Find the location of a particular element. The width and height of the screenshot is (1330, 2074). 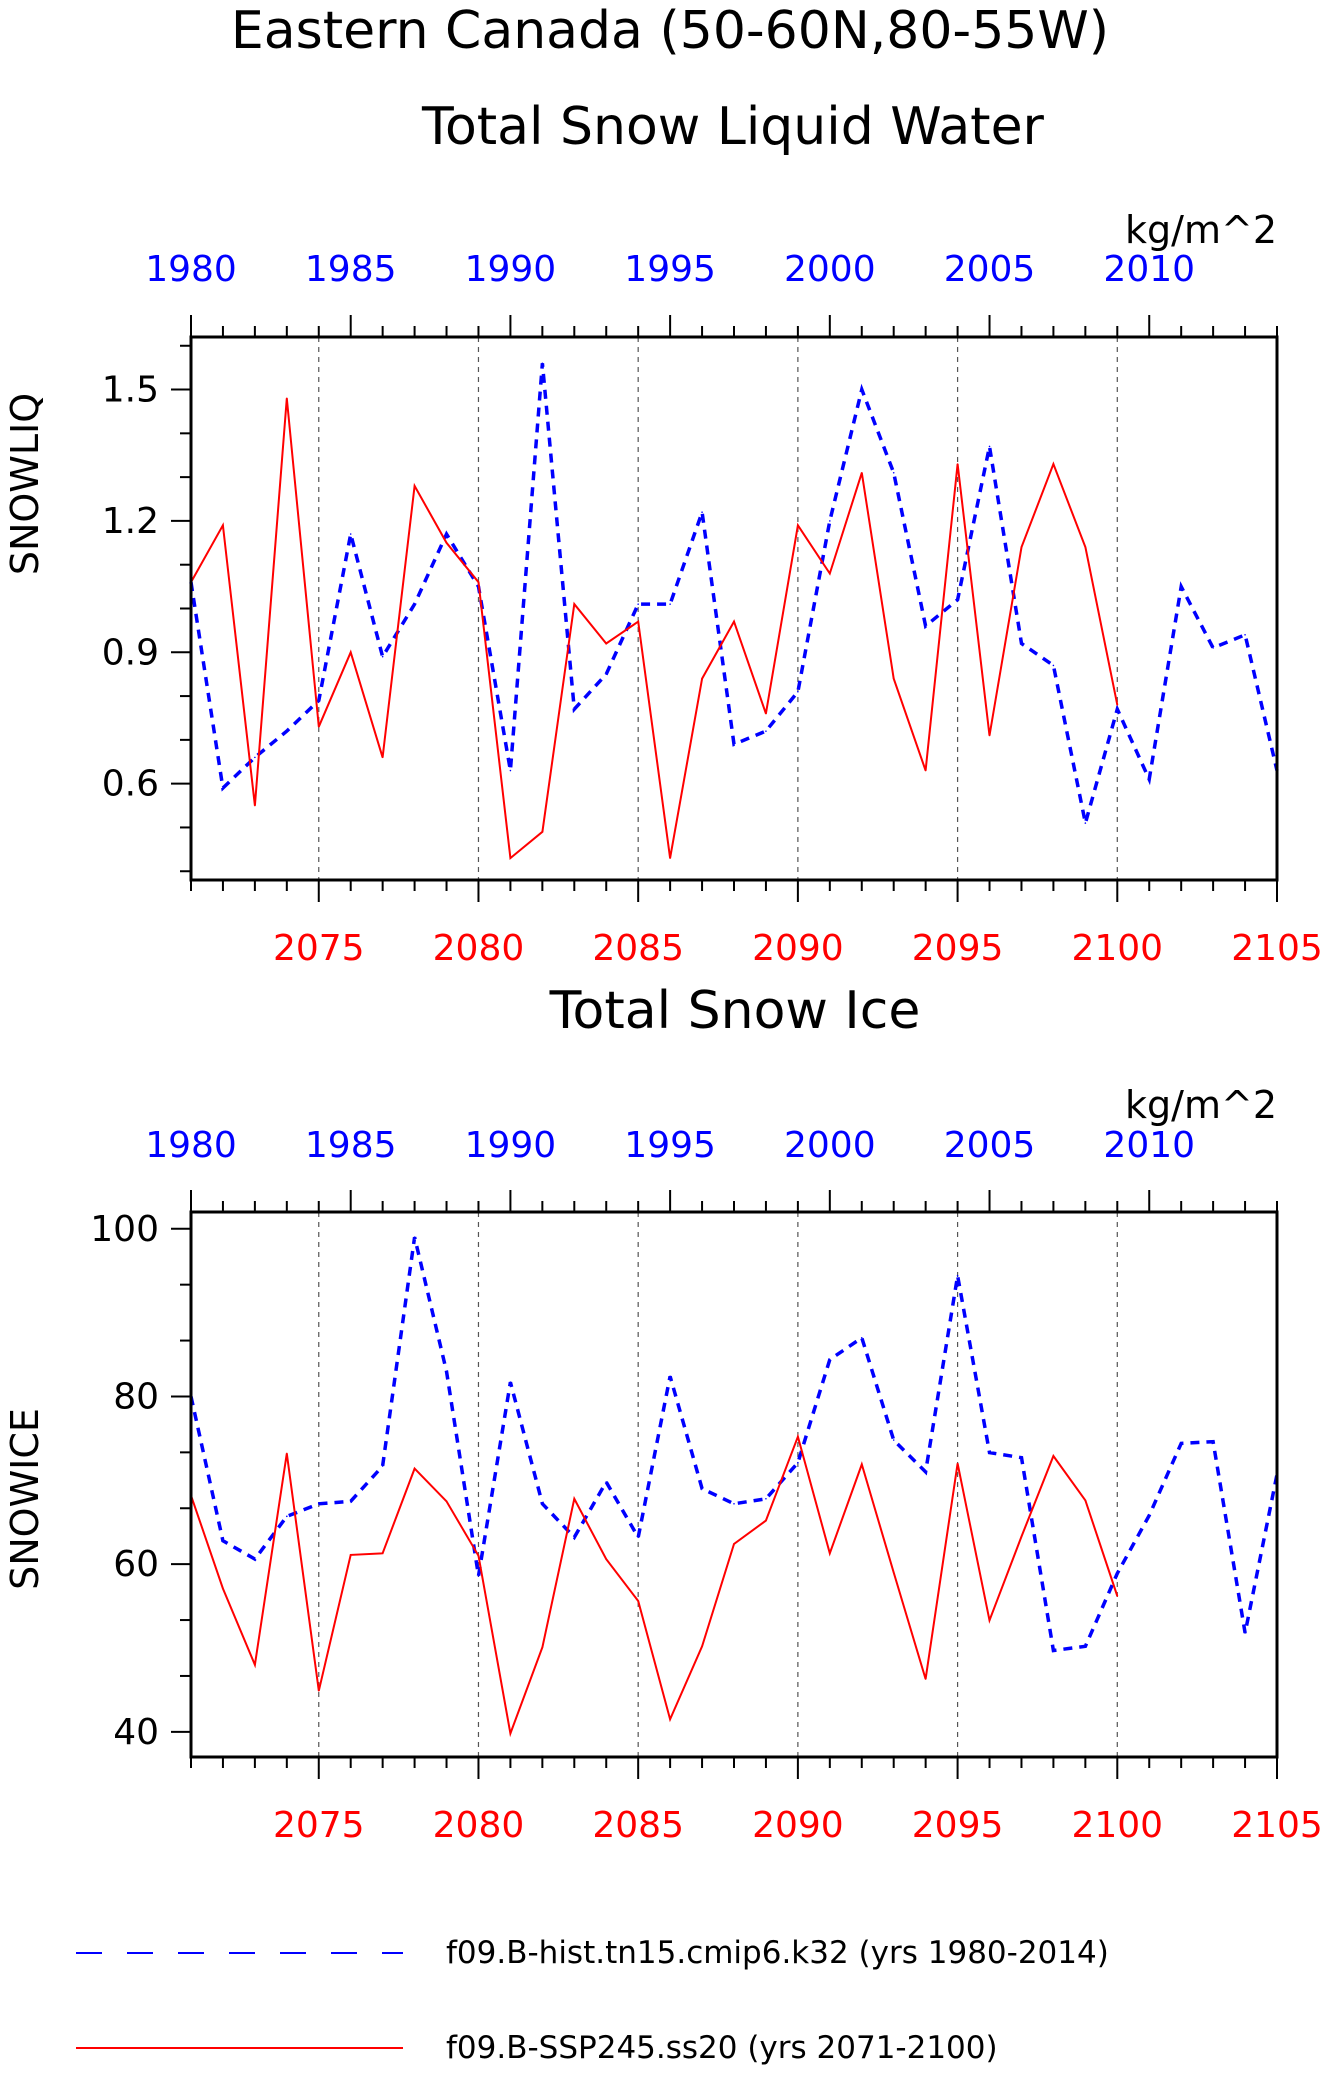

y-tick-label: 60 is located at coordinates (136, 1564).